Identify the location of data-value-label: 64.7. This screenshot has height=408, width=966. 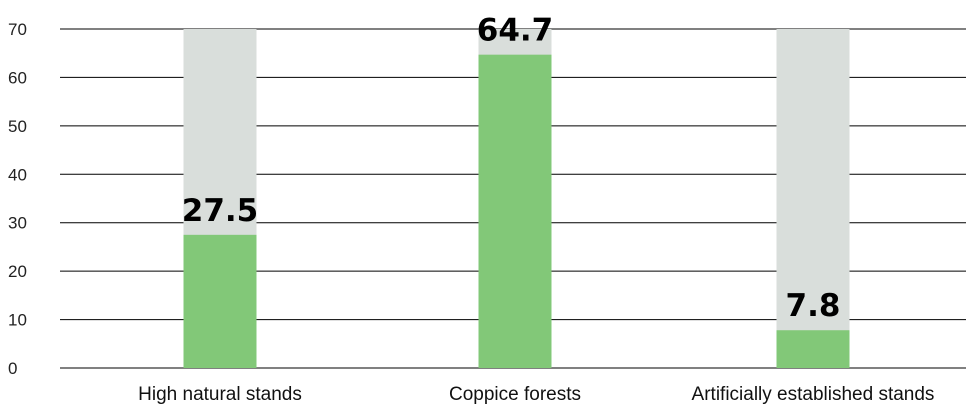
(515, 31).